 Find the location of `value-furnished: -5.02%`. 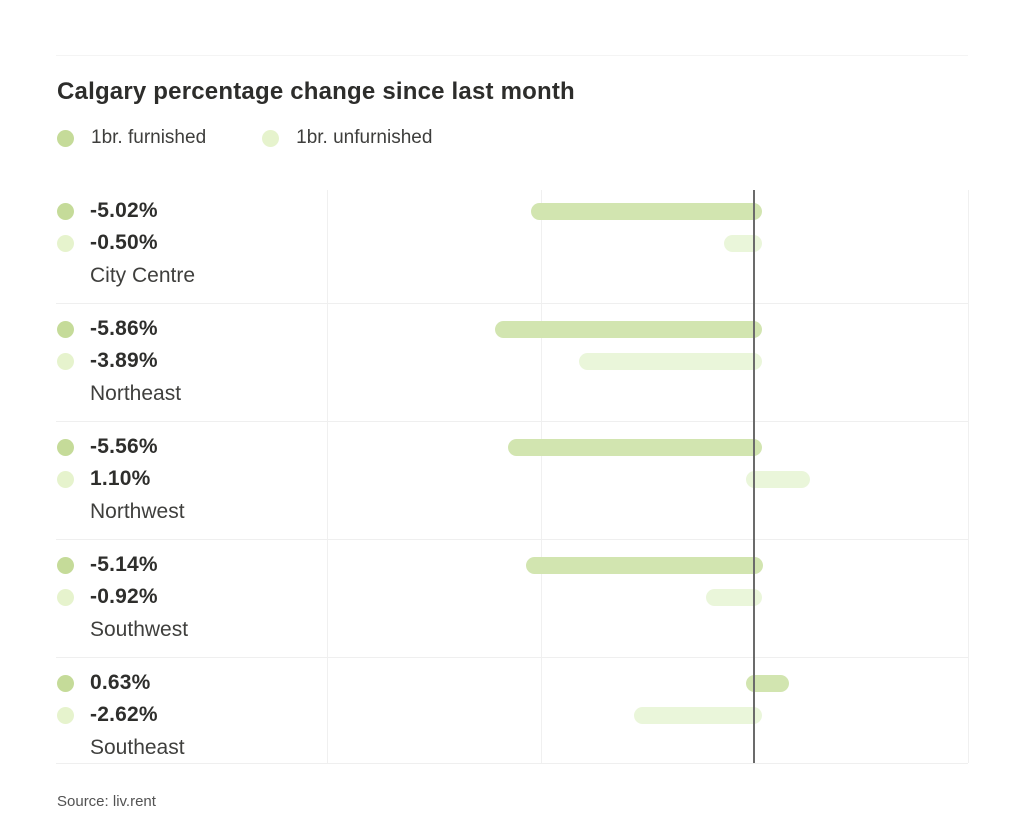

value-furnished: -5.02% is located at coordinates (124, 210).